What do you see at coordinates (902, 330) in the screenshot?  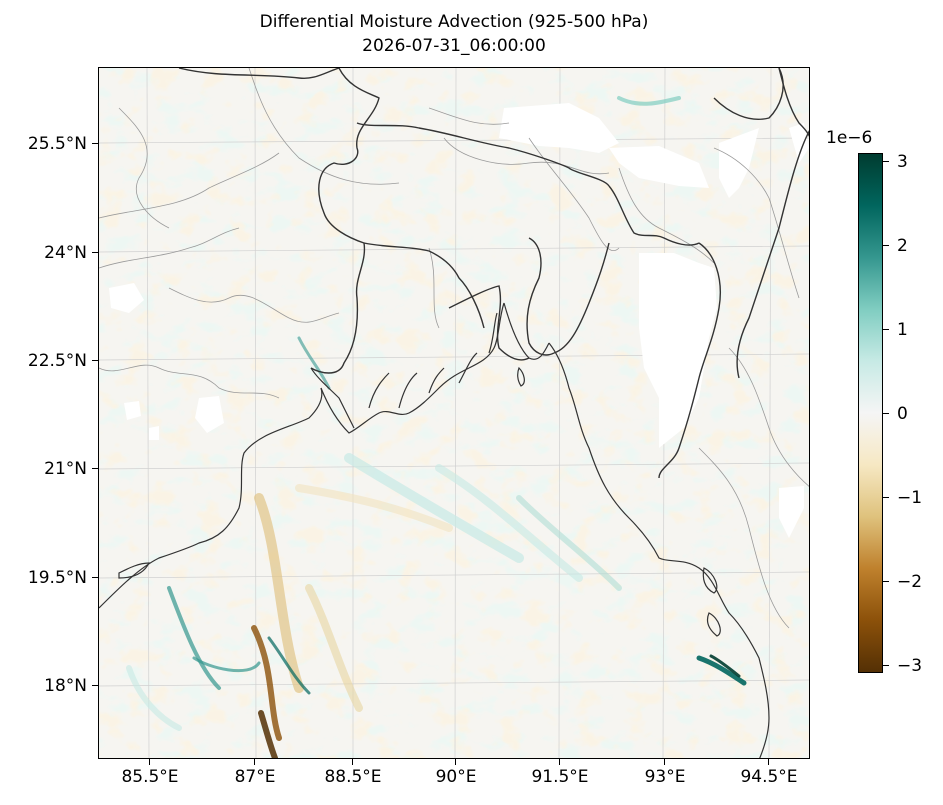 I see `colorbar-label-1: 1` at bounding box center [902, 330].